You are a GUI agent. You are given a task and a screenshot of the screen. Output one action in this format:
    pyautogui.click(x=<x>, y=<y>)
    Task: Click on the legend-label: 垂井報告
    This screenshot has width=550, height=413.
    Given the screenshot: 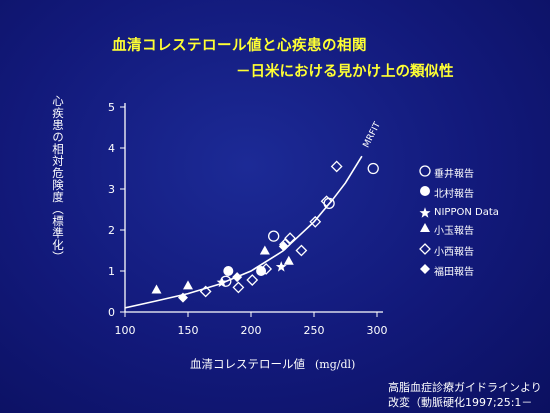 What is the action you would take?
    pyautogui.click(x=454, y=174)
    